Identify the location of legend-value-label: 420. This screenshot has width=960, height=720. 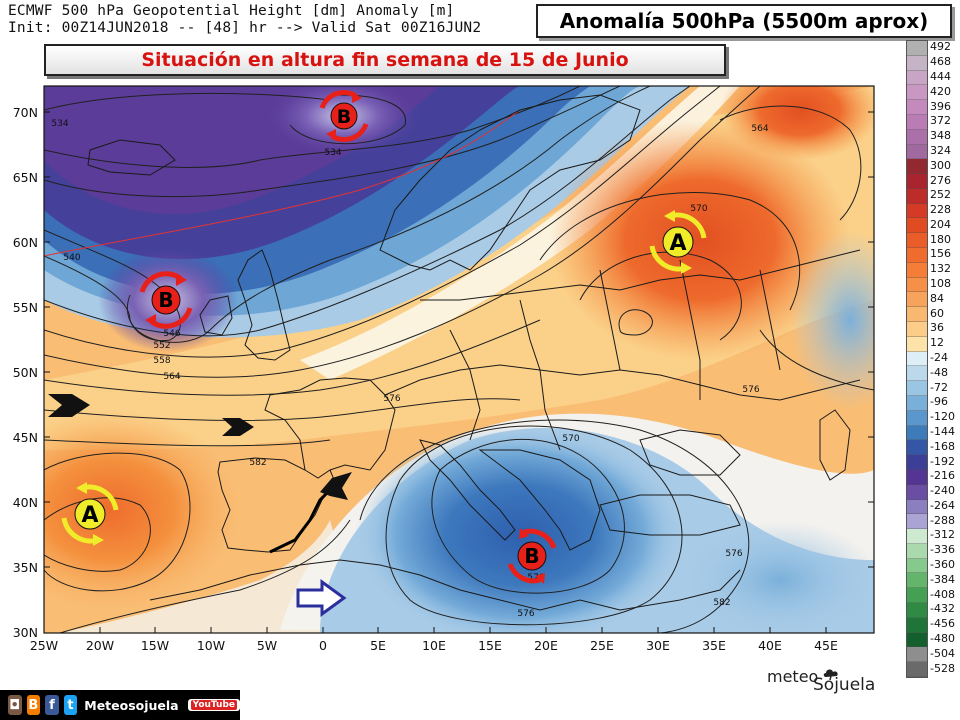
(940, 91).